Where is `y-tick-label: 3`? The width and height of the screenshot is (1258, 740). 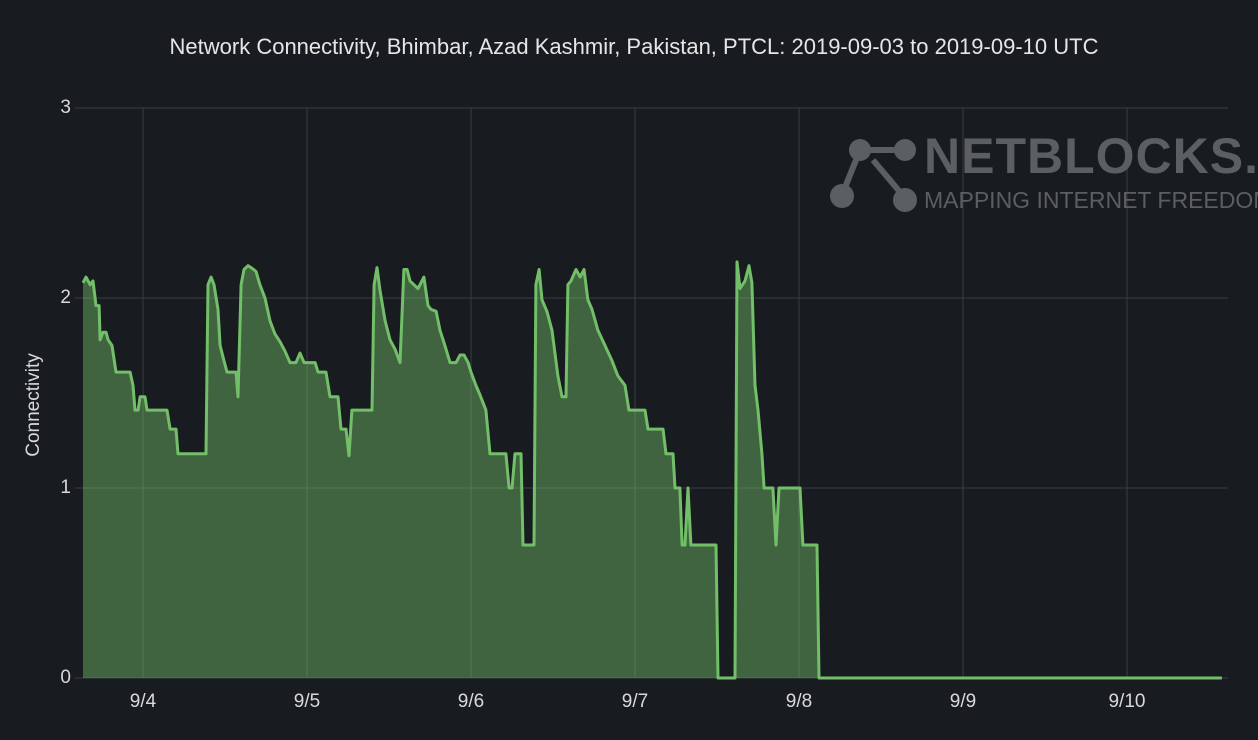
y-tick-label: 3 is located at coordinates (65, 107).